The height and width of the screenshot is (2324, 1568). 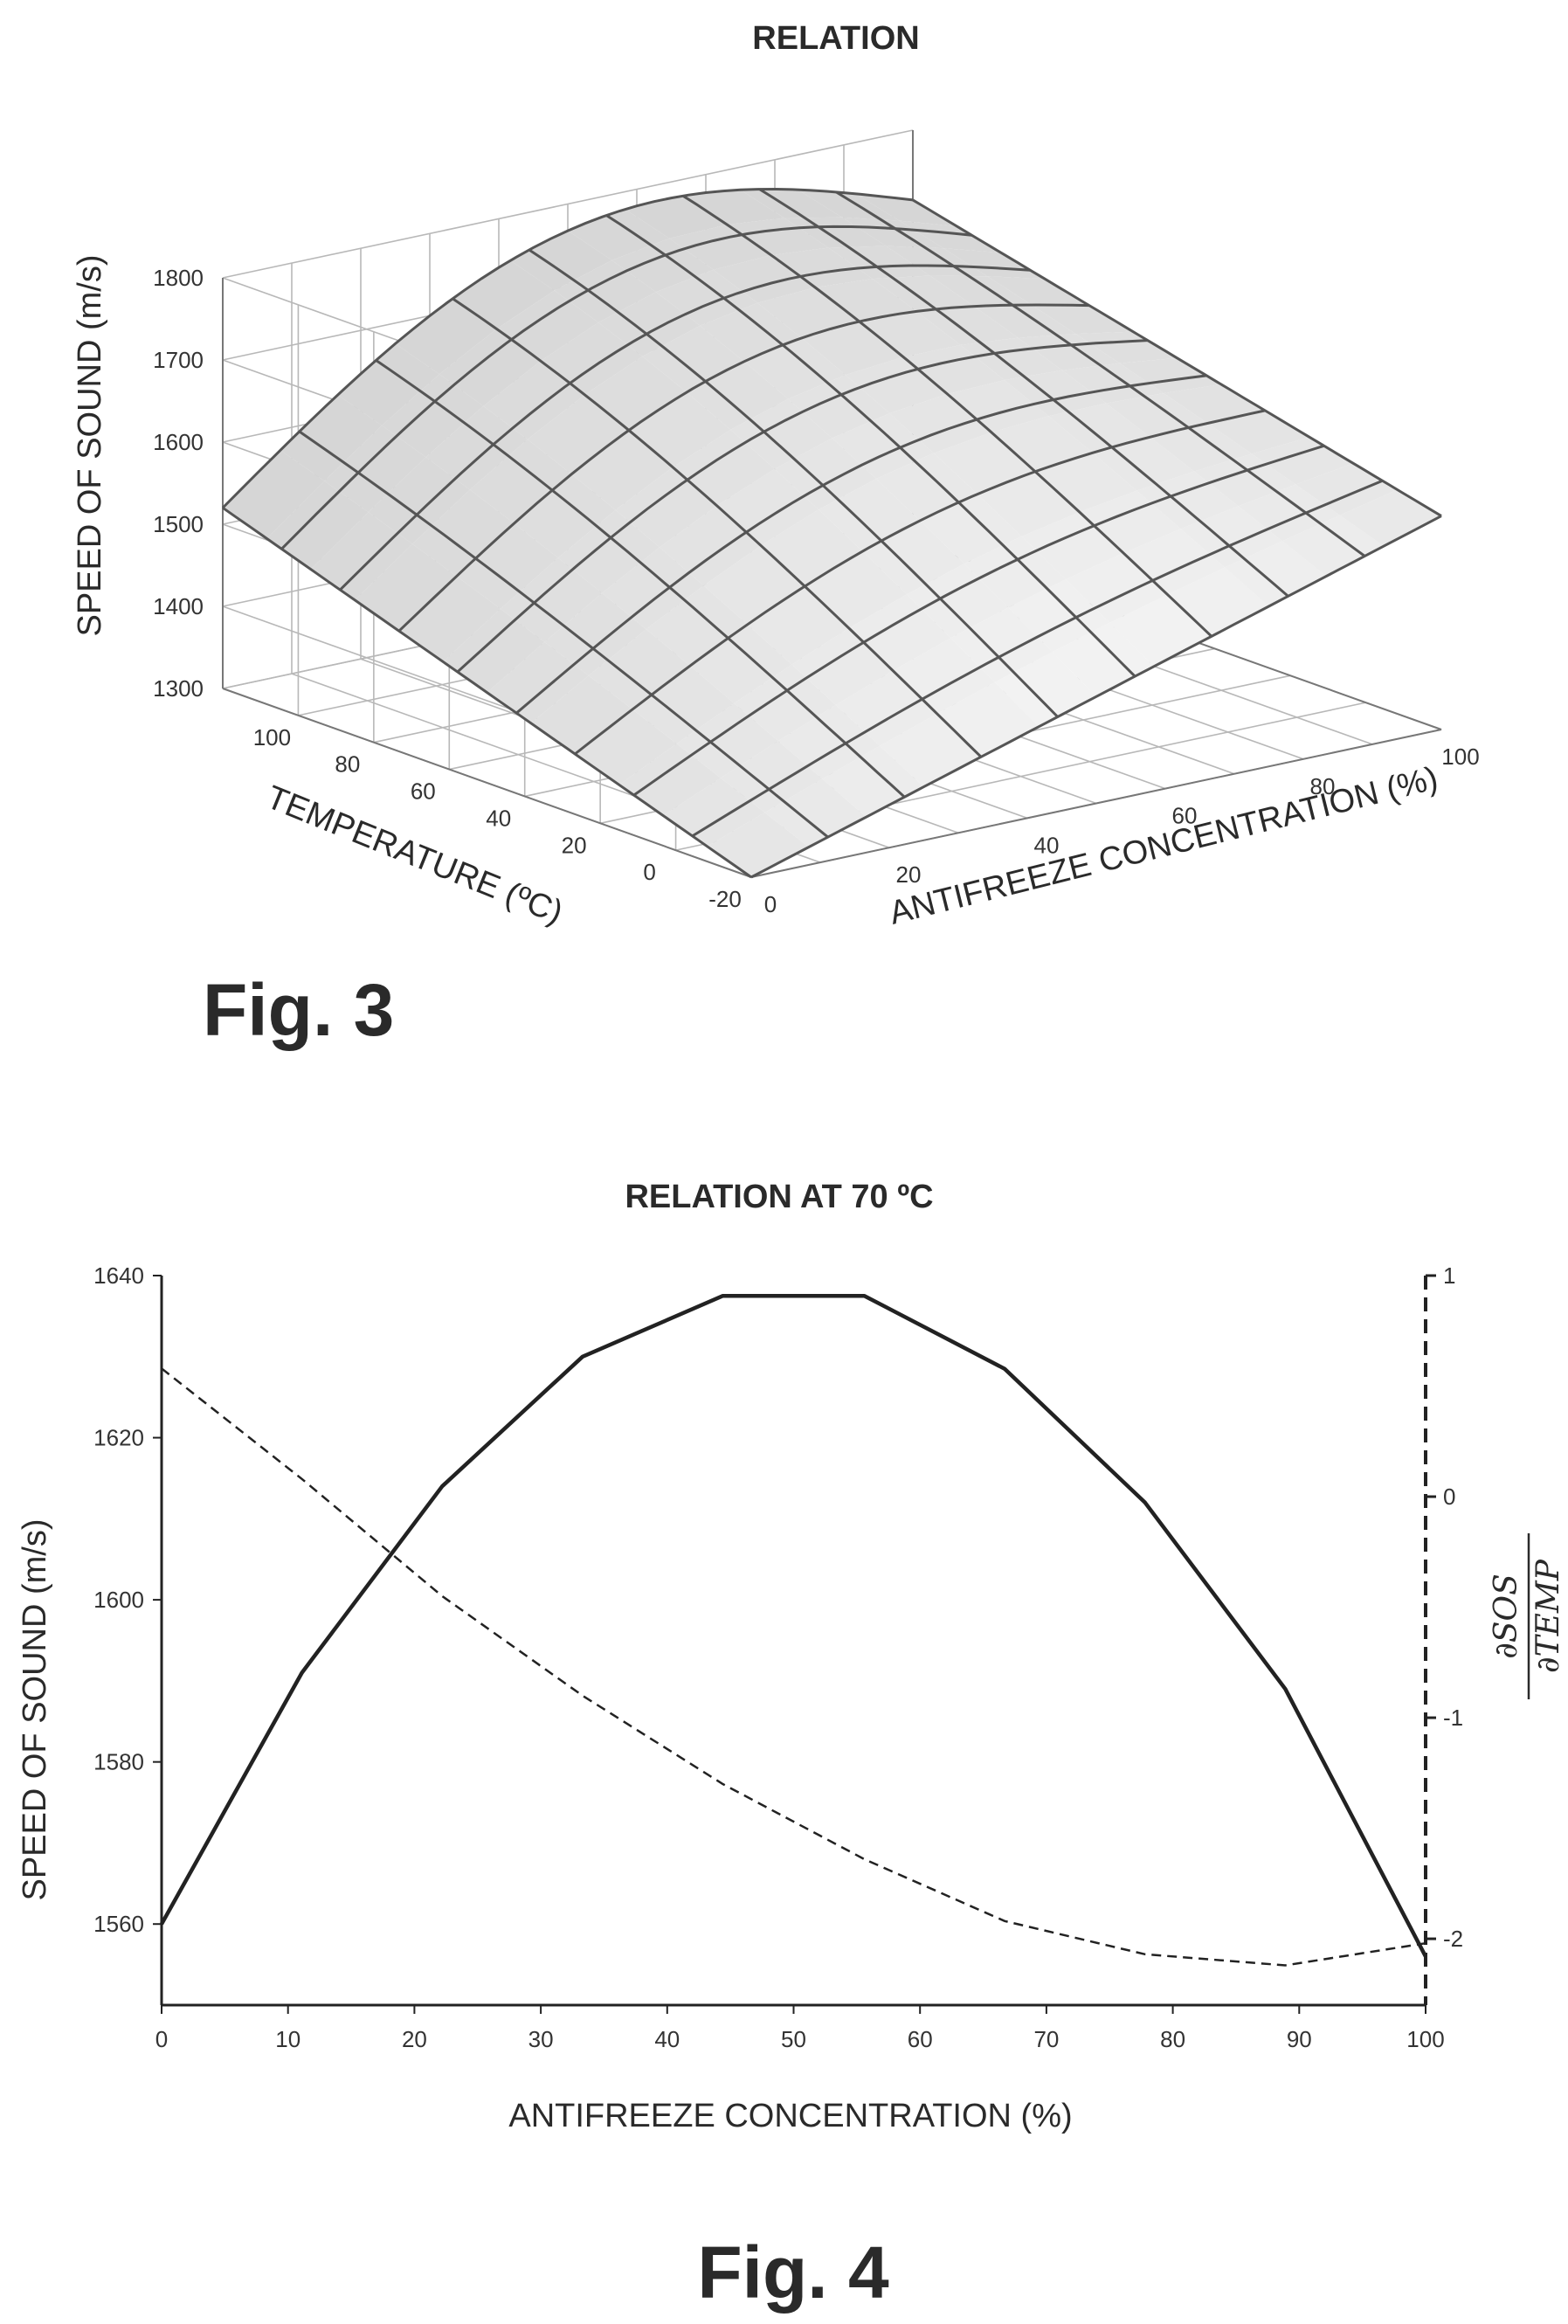 What do you see at coordinates (35, 1709) in the screenshot?
I see `fig4-y-axis-label: SPEED OF SOUND (m/s)` at bounding box center [35, 1709].